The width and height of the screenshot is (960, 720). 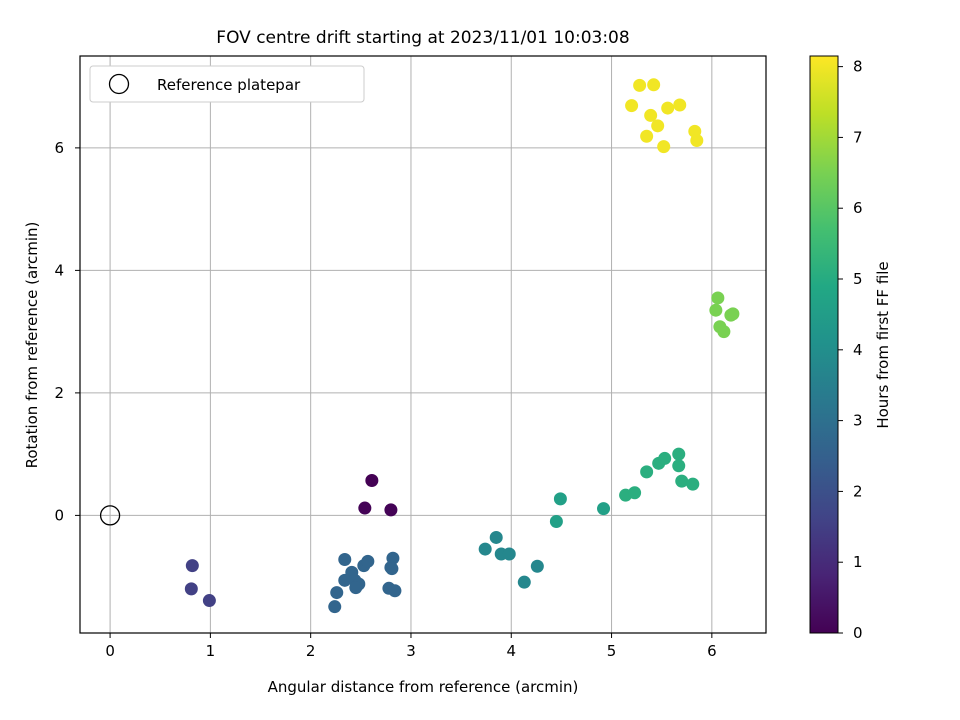 What do you see at coordinates (612, 651) in the screenshot?
I see `x-tick-label: 5` at bounding box center [612, 651].